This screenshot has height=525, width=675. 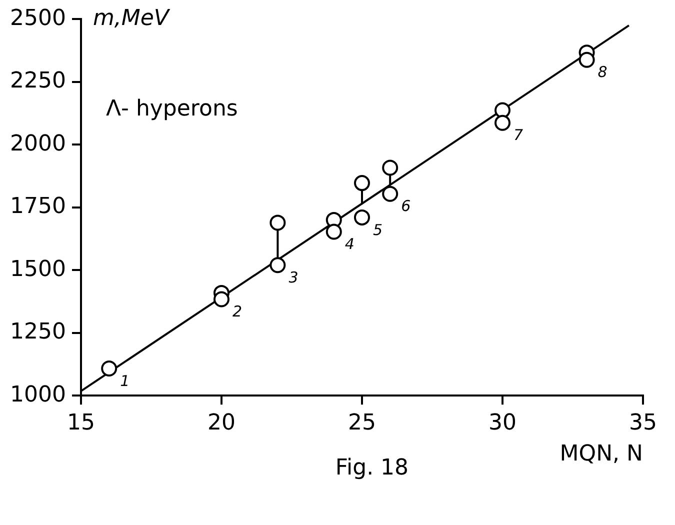 What do you see at coordinates (518, 135) in the screenshot?
I see `annotation: 7` at bounding box center [518, 135].